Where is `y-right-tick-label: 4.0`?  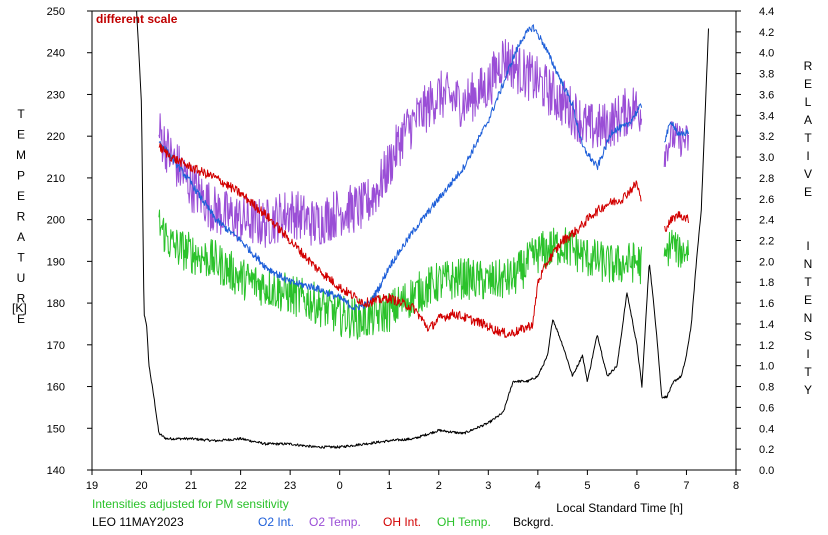 y-right-tick-label: 4.0 is located at coordinates (766, 54).